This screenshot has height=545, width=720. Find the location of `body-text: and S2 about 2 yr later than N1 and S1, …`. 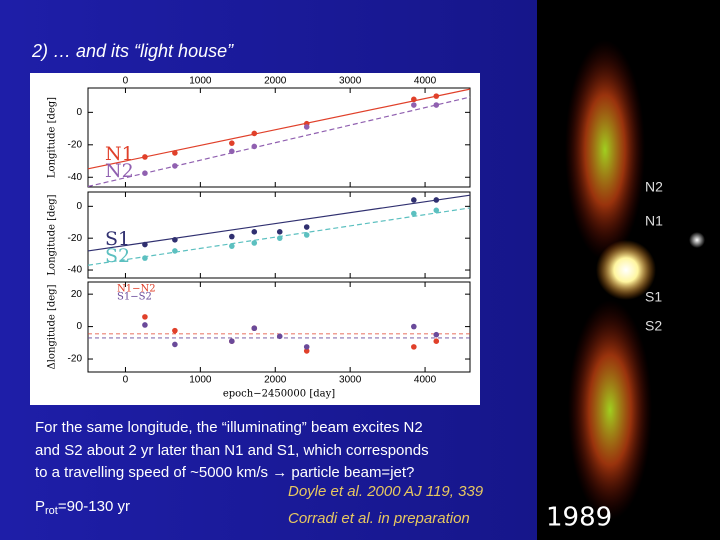

body-text: and S2 about 2 yr later than N1 and S1, … is located at coordinates (232, 450).